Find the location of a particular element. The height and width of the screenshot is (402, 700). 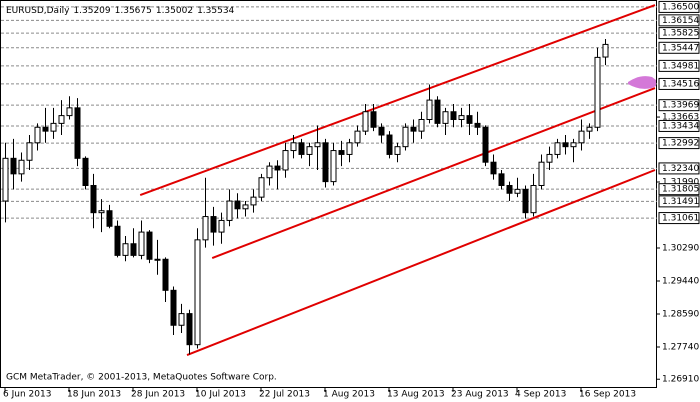

y-tick-label: 1.28590 is located at coordinates (680, 315).